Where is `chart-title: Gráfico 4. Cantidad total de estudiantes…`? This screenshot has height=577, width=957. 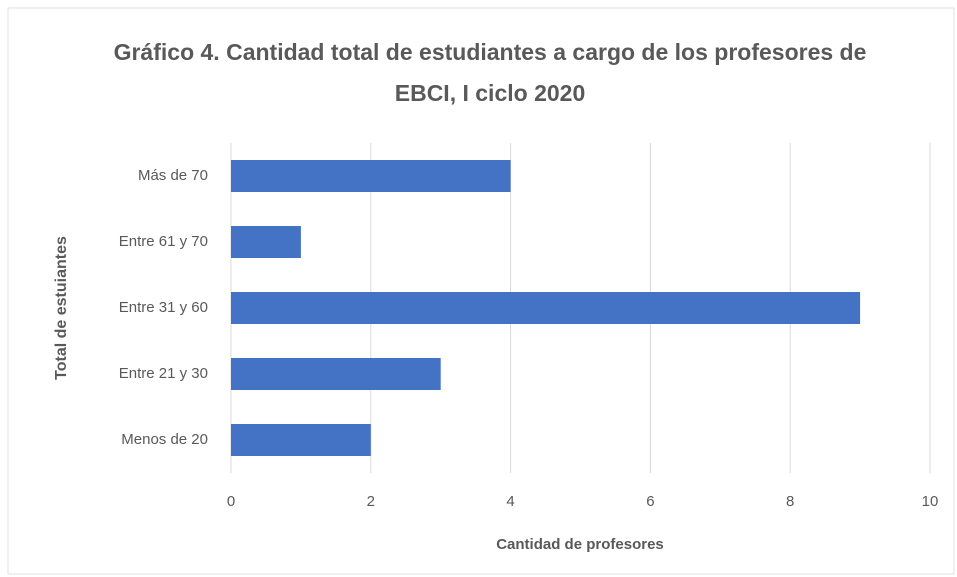
chart-title: Gráfico 4. Cantidad total de estudiantes… is located at coordinates (490, 72).